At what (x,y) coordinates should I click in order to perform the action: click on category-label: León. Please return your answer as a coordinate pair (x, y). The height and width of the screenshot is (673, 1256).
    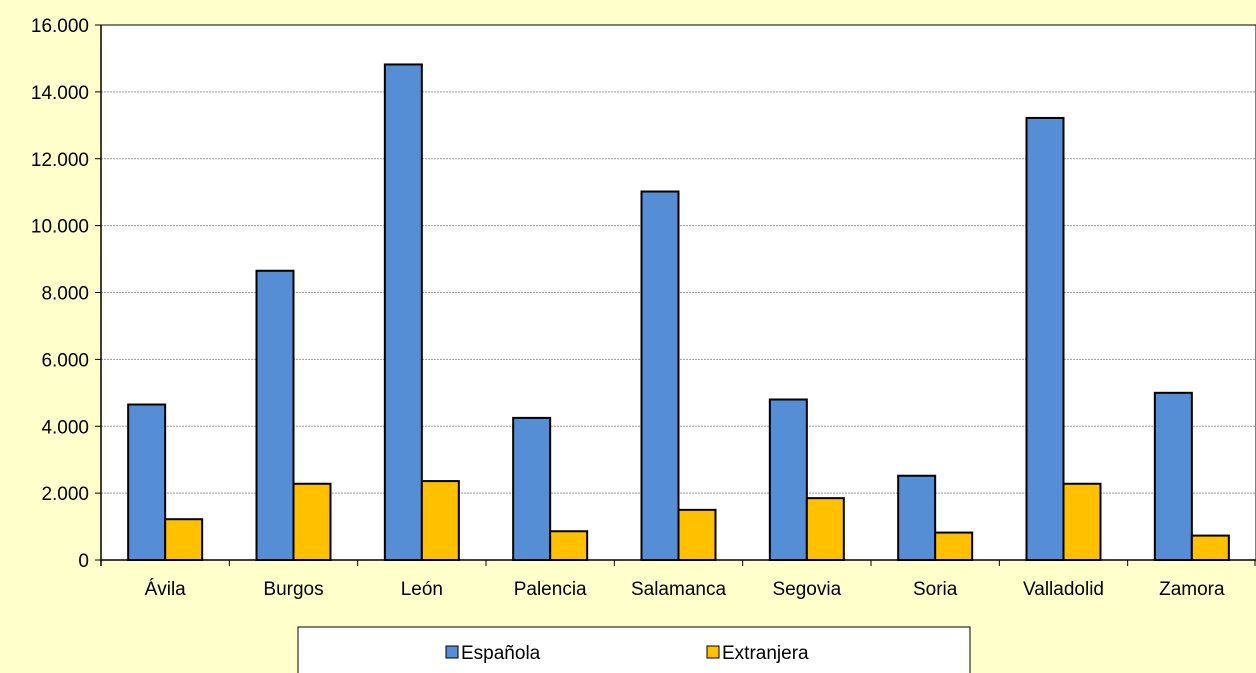
    Looking at the image, I should click on (422, 589).